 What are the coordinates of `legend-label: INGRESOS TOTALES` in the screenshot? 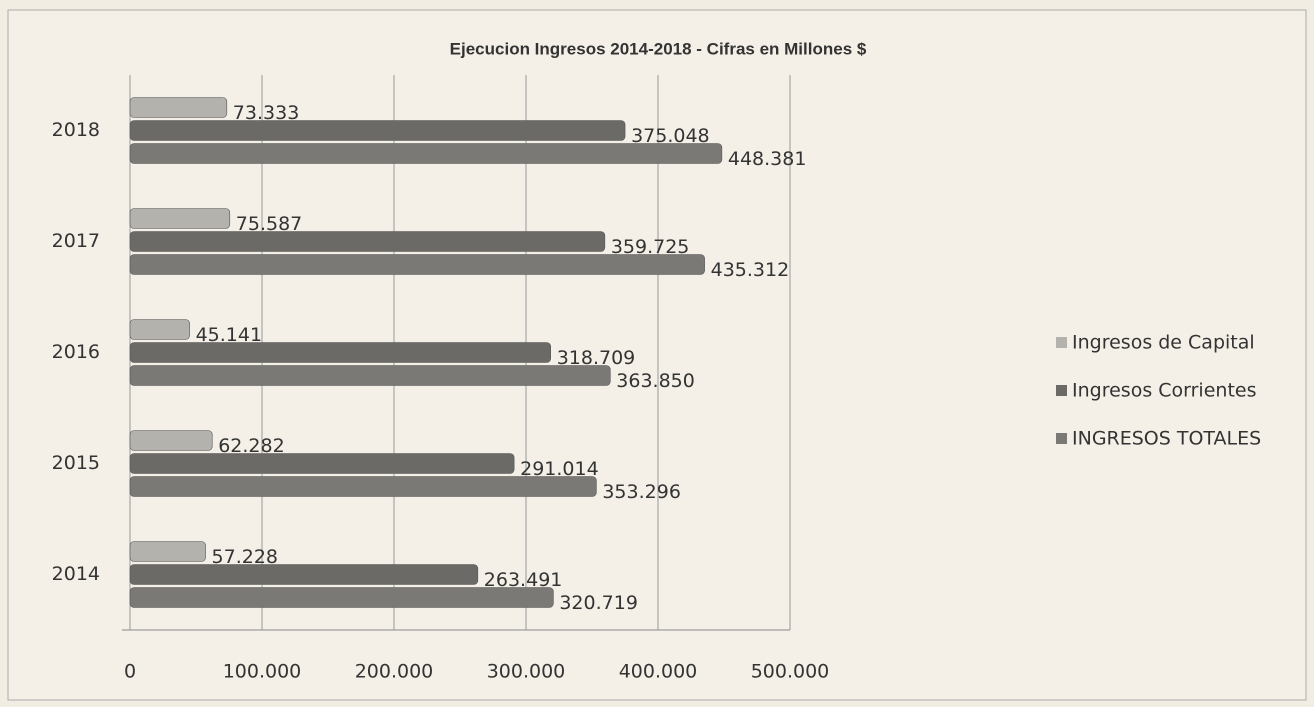 It's located at (1166, 439).